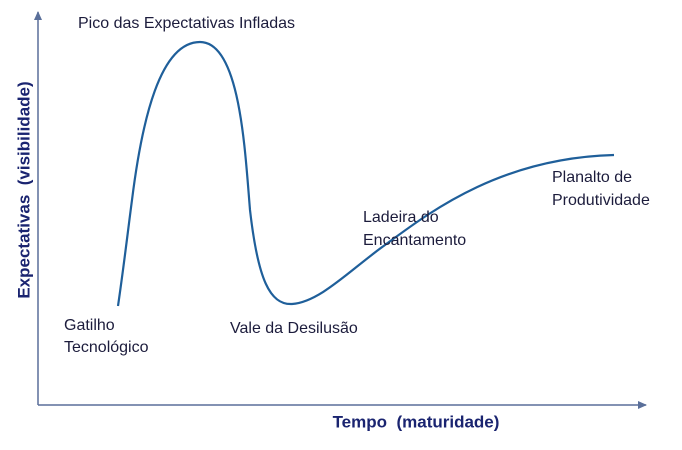 The width and height of the screenshot is (682, 450). I want to click on phase-label: Vale da Desilusão, so click(294, 328).